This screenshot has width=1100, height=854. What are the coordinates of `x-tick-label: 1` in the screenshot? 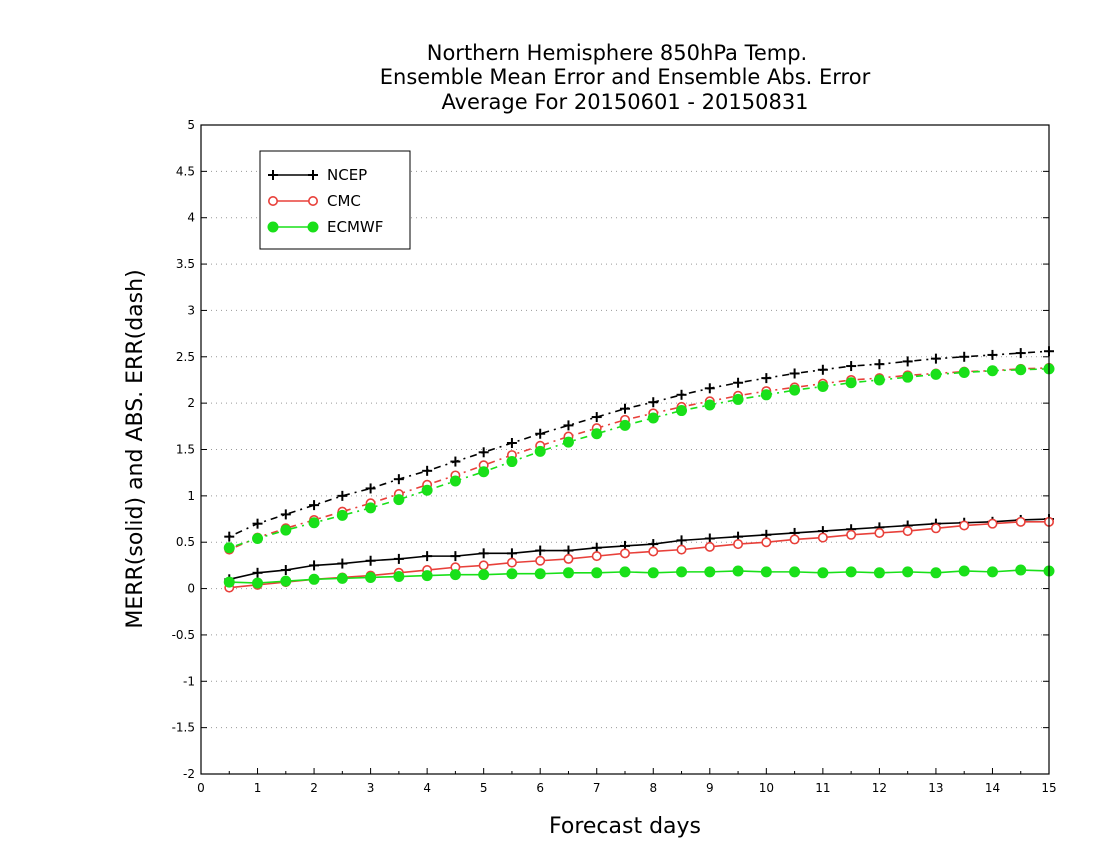 It's located at (258, 788).